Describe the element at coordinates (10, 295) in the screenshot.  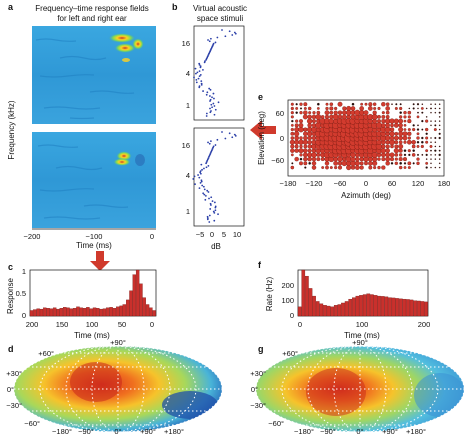
I see `panel-c-ylabel: Response` at that location.